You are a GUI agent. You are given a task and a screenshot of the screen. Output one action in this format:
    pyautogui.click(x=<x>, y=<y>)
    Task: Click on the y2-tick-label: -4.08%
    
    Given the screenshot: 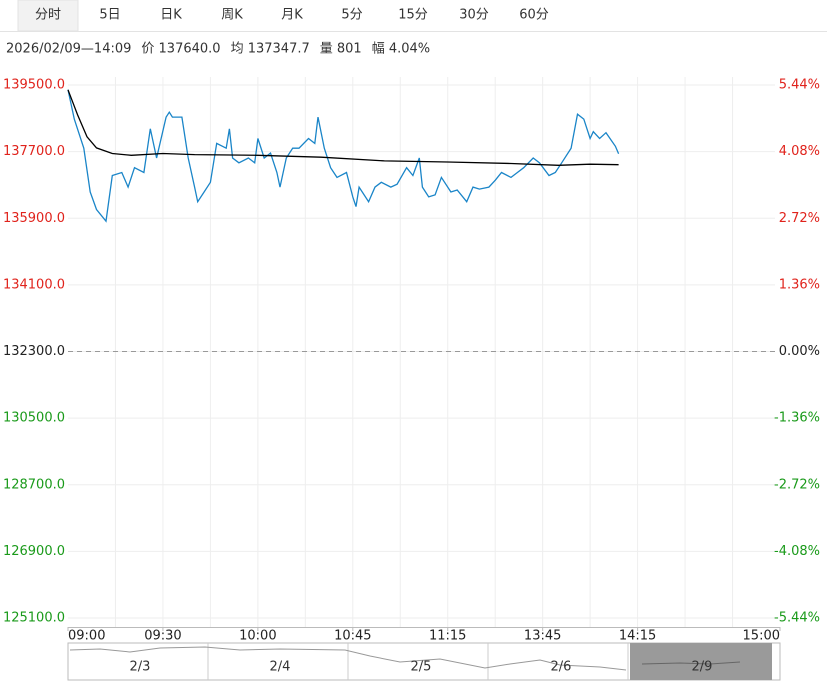 What is the action you would take?
    pyautogui.click(x=797, y=551)
    